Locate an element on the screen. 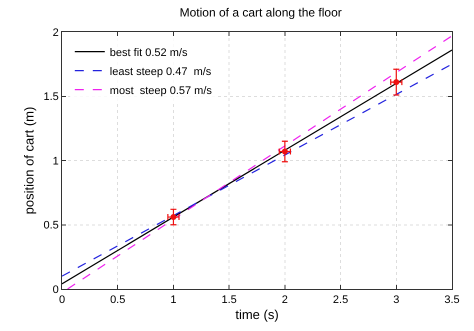  x-tick-label: 1.5 is located at coordinates (229, 300).